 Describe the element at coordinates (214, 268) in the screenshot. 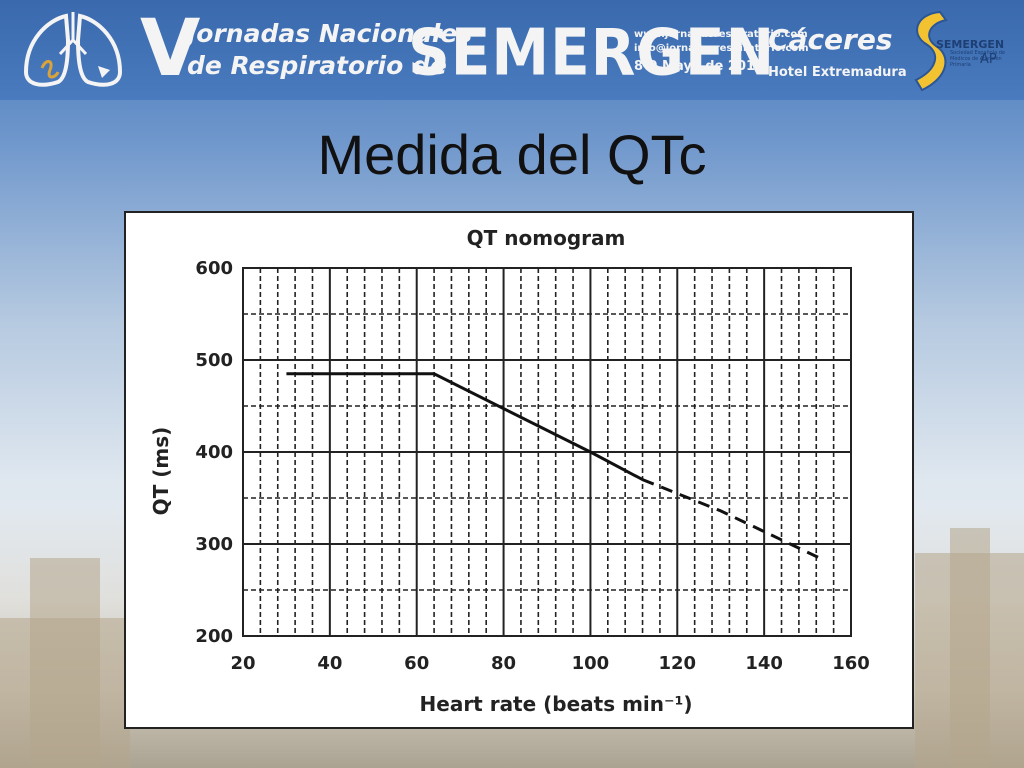

I see `y-tick-label: 600` at that location.